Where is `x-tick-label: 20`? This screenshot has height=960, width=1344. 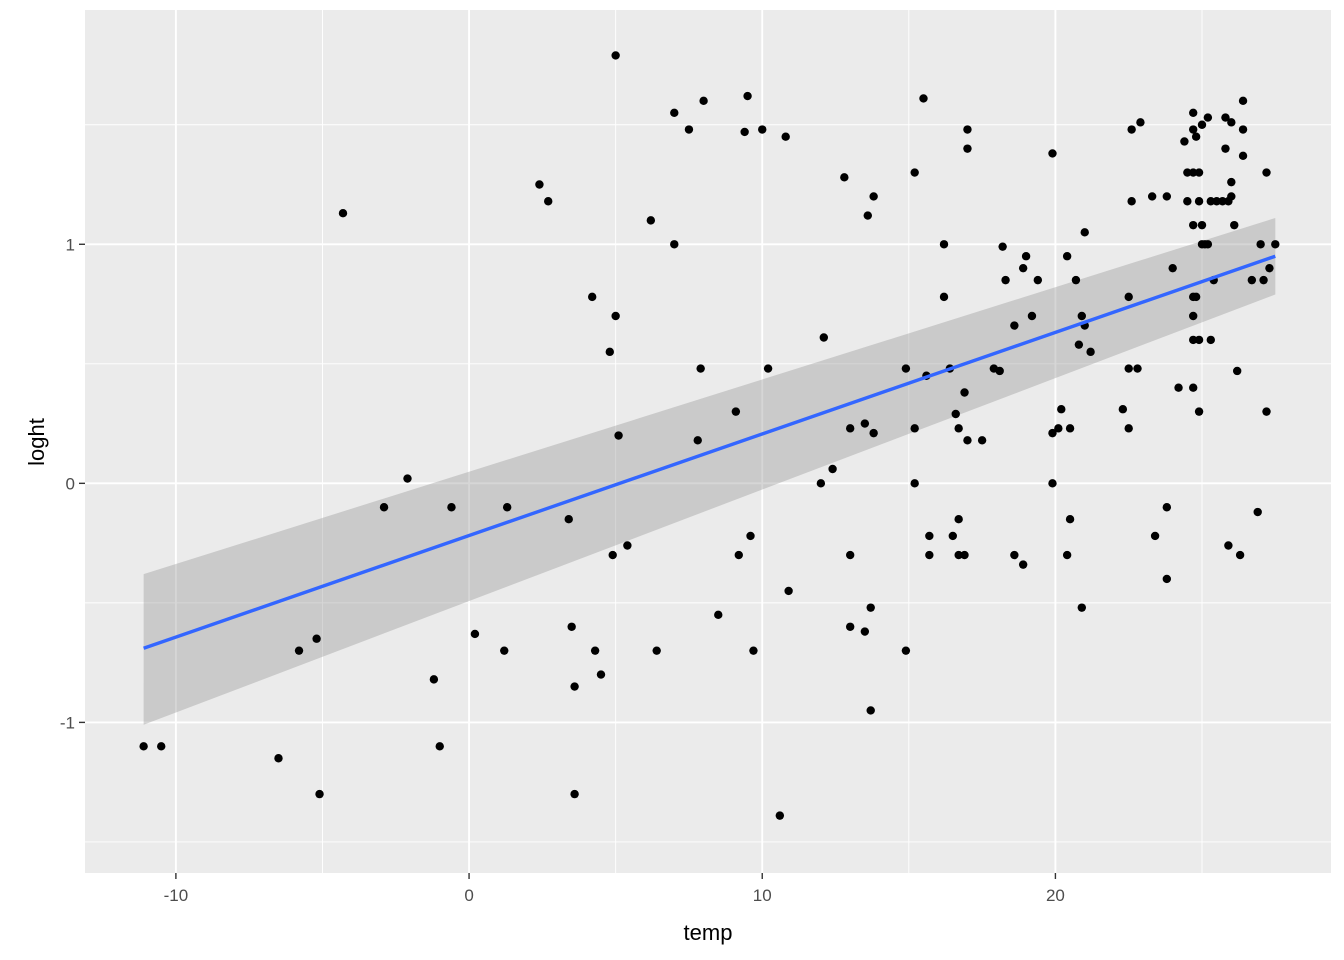 x-tick-label: 20 is located at coordinates (1055, 895).